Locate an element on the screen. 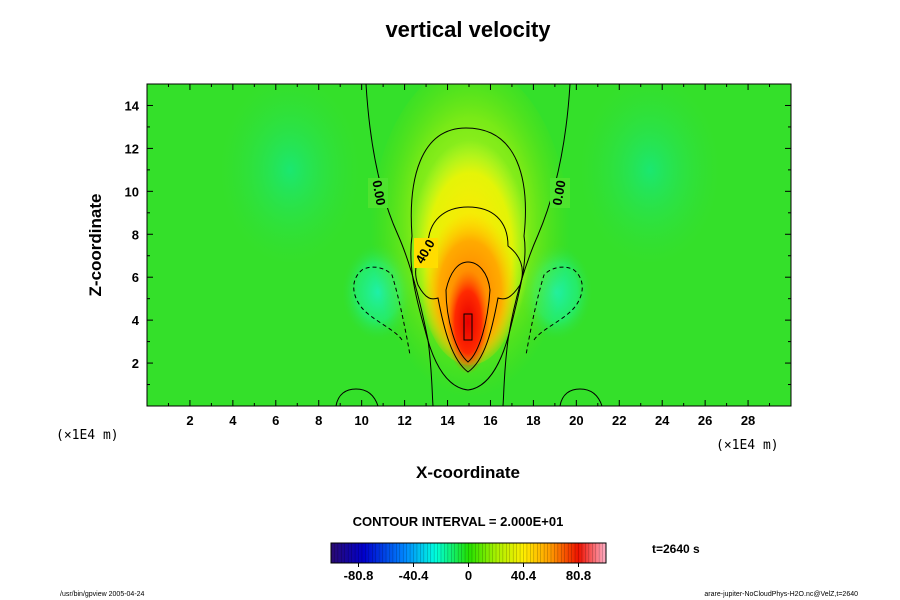  contour-neg-left is located at coordinates (382, 311).